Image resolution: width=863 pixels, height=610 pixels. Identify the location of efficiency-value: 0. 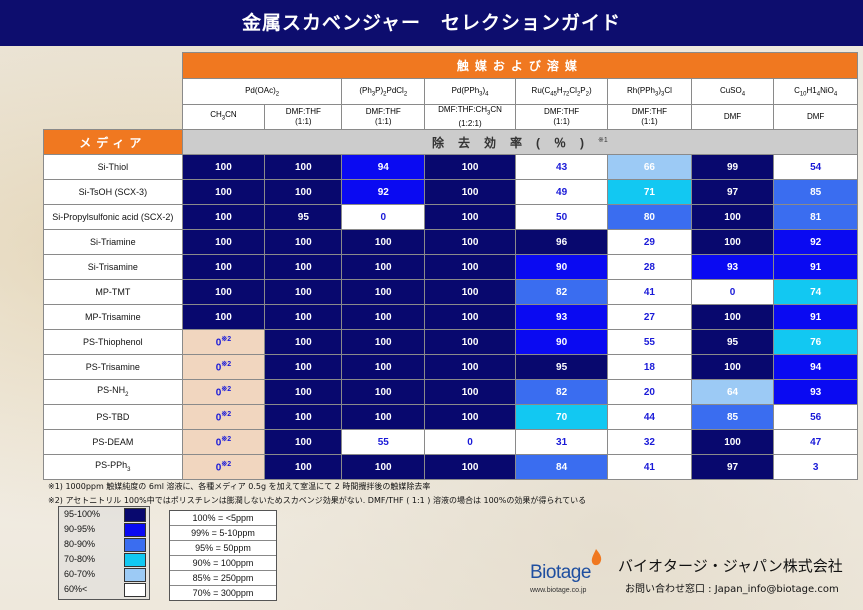
(732, 292).